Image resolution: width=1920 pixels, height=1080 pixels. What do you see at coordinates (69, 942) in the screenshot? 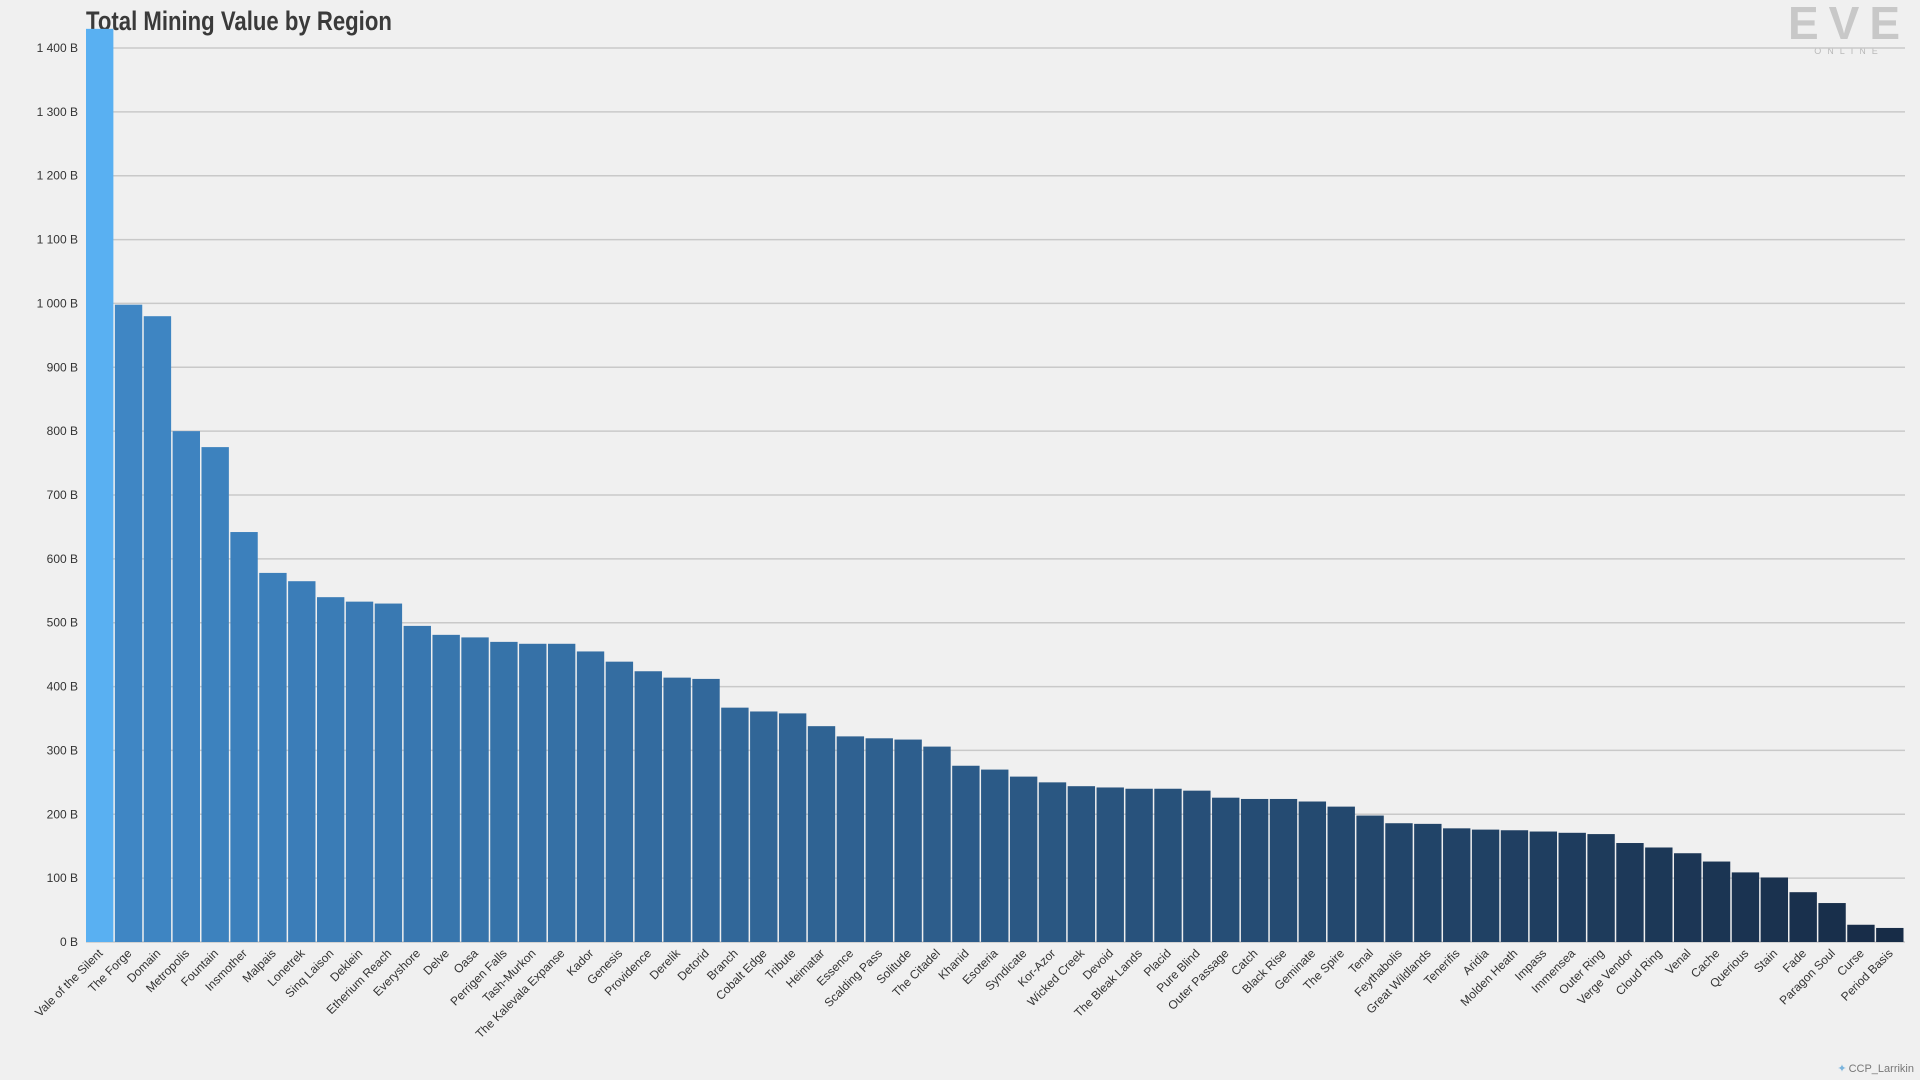
I see `y-tick-label: 0 B` at bounding box center [69, 942].